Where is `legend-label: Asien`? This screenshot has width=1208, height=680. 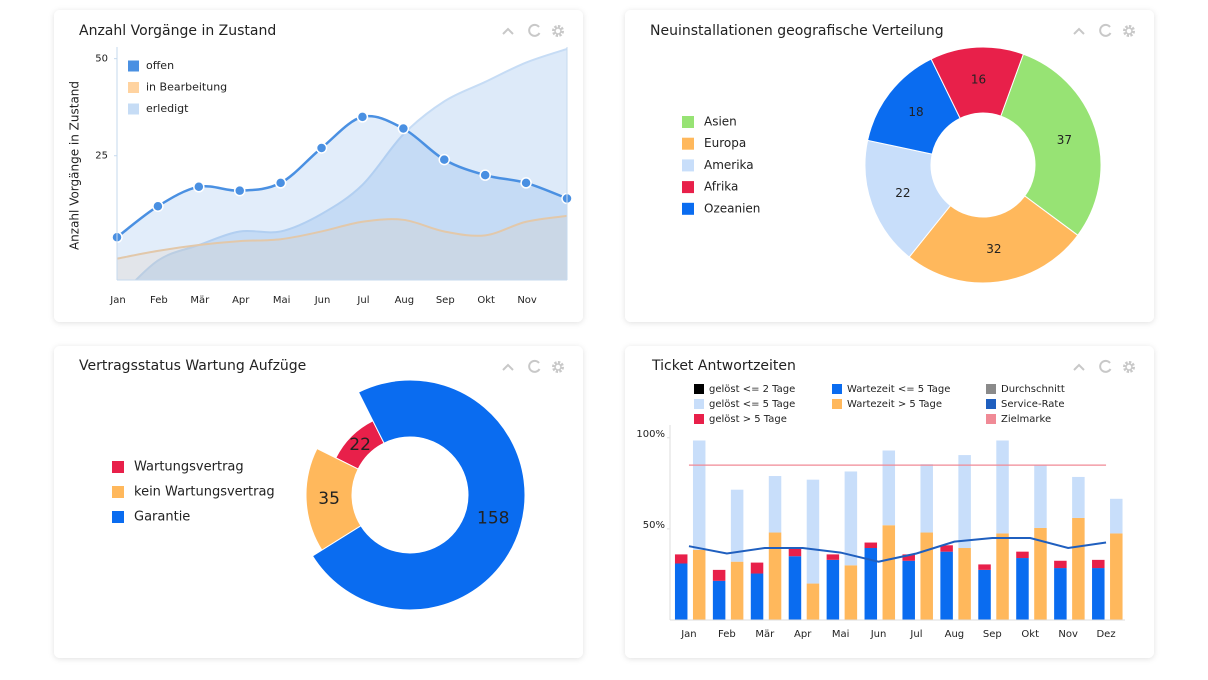
legend-label: Asien is located at coordinates (720, 122).